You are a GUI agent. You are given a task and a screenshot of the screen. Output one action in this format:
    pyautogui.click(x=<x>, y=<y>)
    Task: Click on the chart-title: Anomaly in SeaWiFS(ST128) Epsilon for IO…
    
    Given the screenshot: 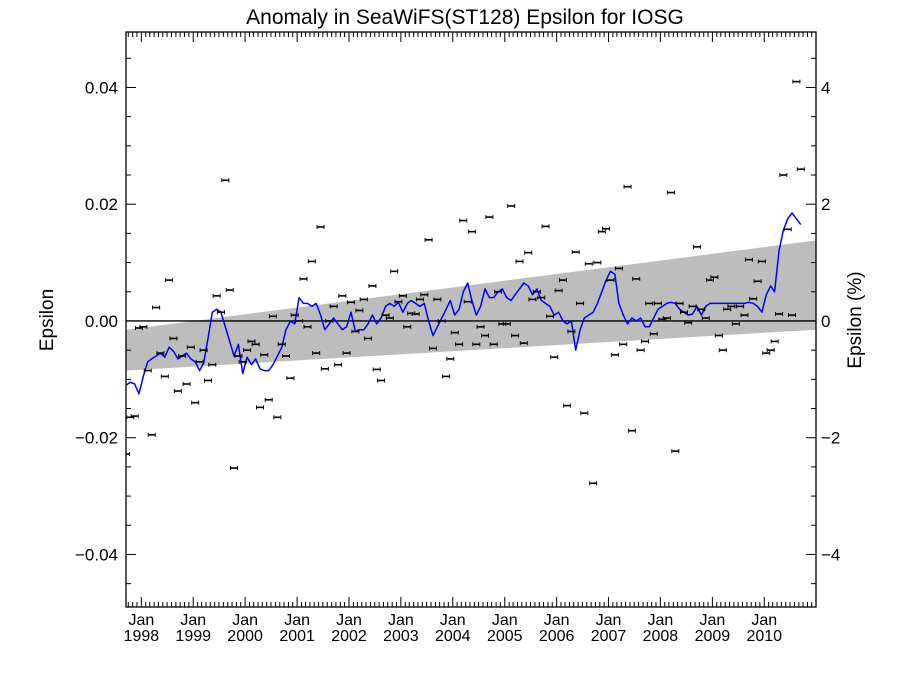 What is the action you would take?
    pyautogui.click(x=465, y=17)
    